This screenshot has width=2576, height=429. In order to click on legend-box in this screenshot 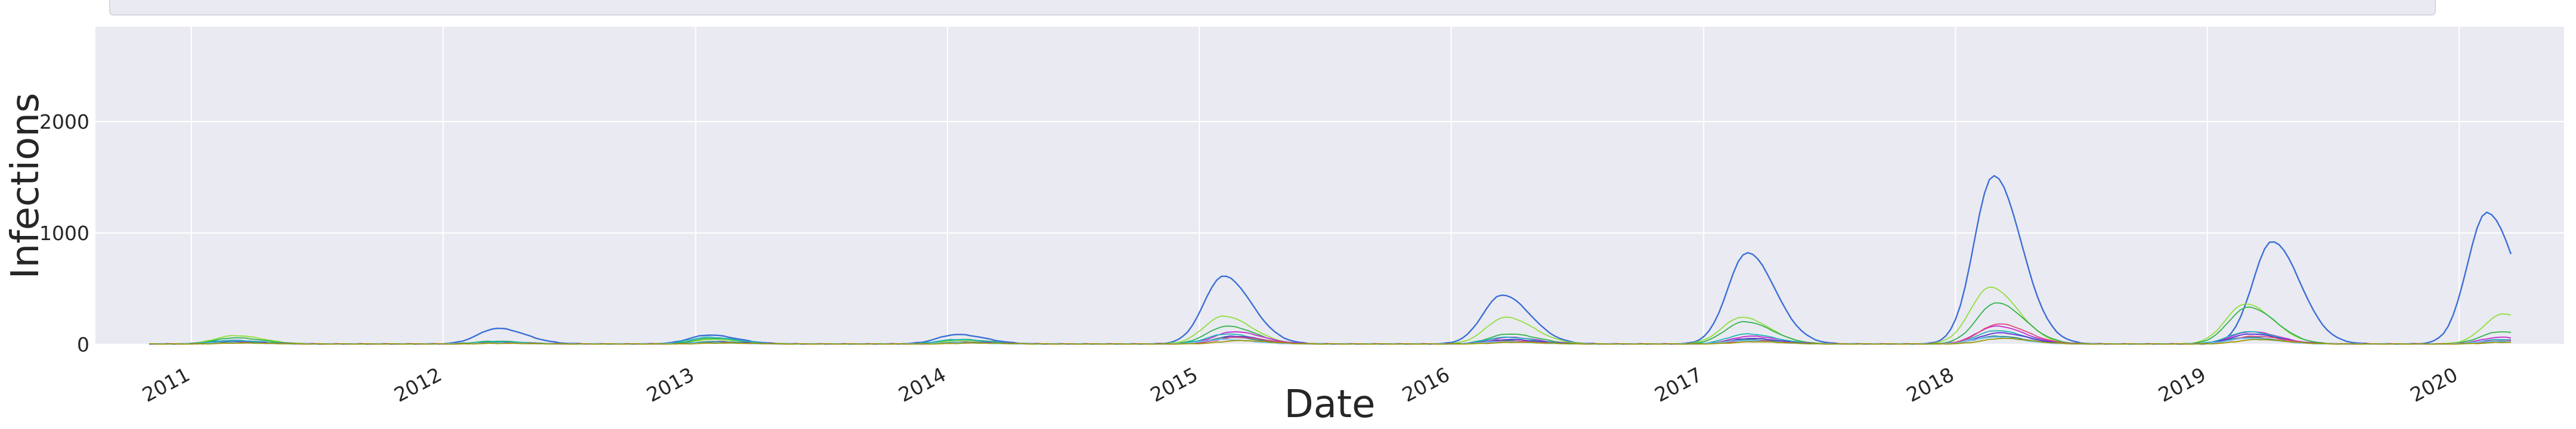, I will do `click(1273, 7)`.